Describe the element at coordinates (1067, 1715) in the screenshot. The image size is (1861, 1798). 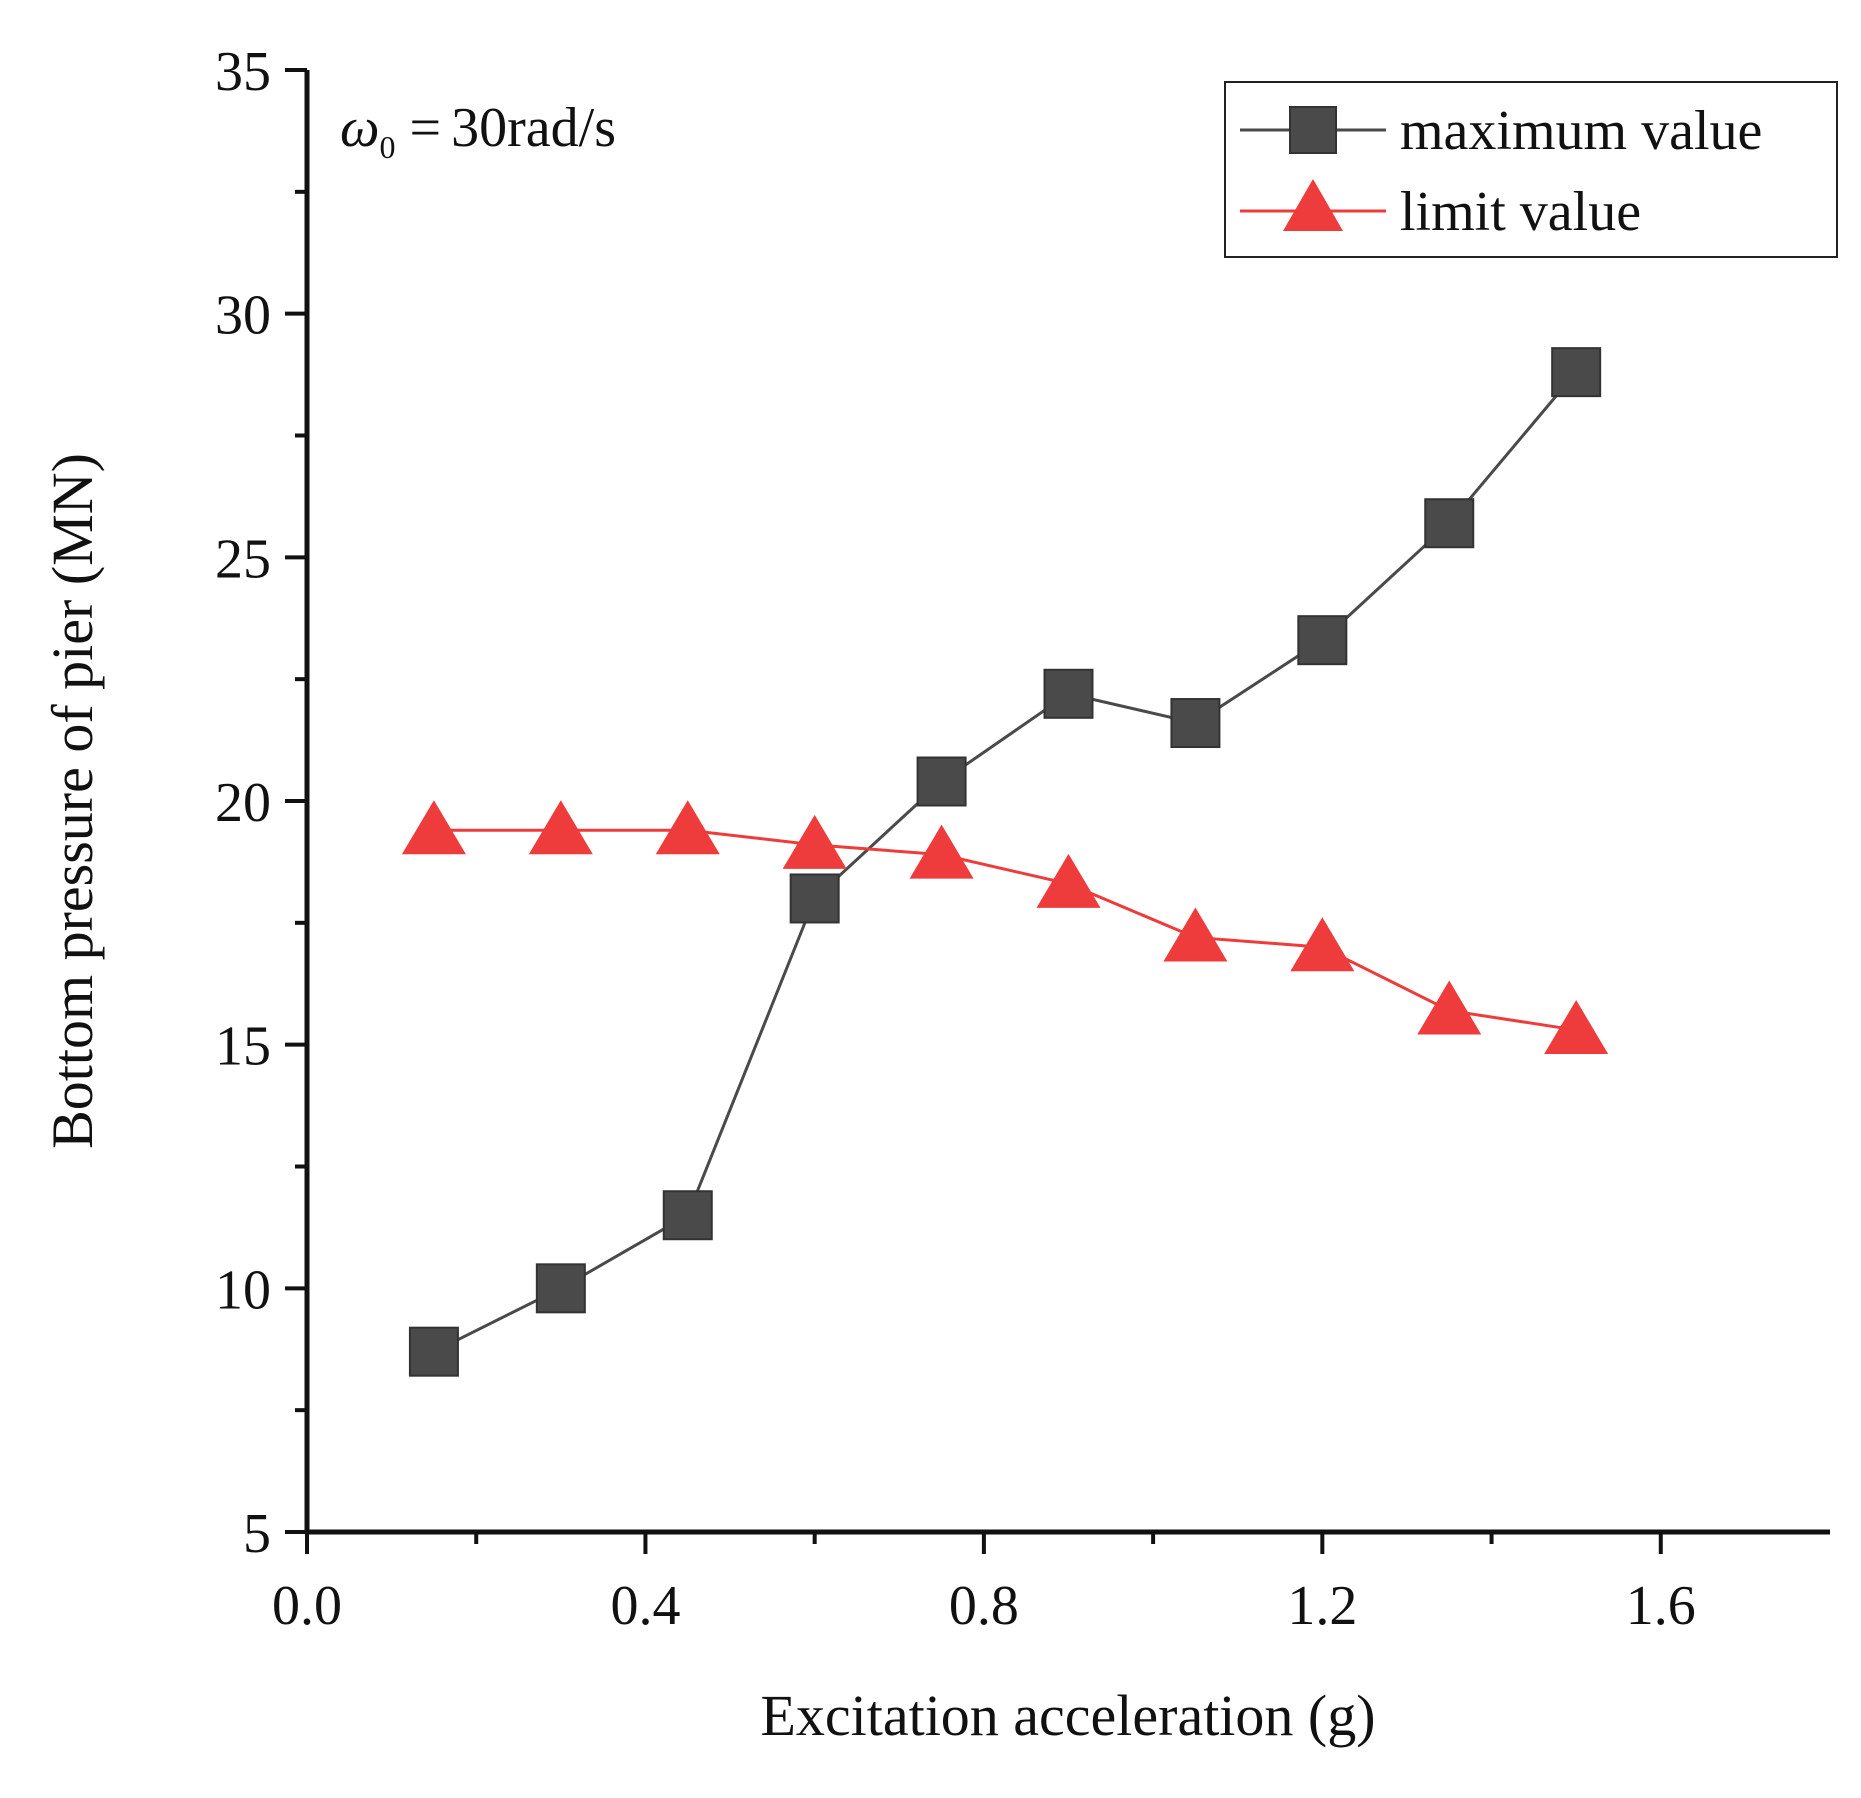
I see `x-axis-title: Excitation acceleration (g)` at that location.